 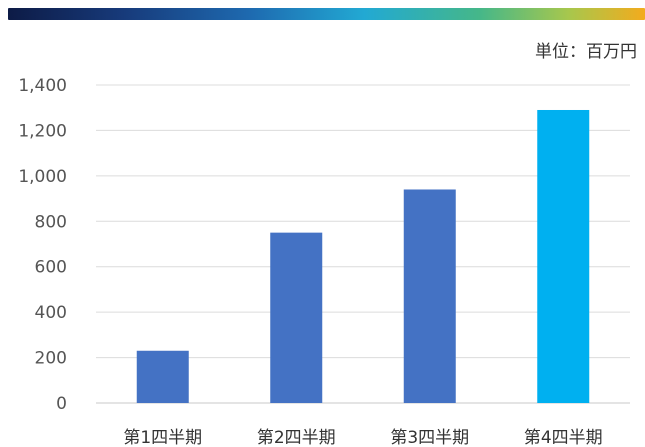 What do you see at coordinates (42, 177) in the screenshot?
I see `y-tick-label: 1,000` at bounding box center [42, 177].